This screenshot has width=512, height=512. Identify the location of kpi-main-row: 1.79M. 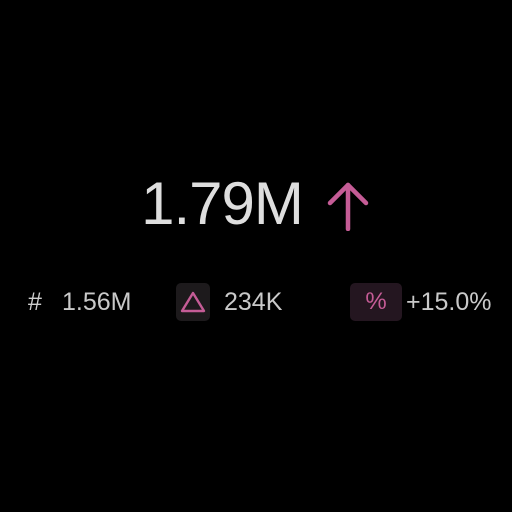
(256, 204).